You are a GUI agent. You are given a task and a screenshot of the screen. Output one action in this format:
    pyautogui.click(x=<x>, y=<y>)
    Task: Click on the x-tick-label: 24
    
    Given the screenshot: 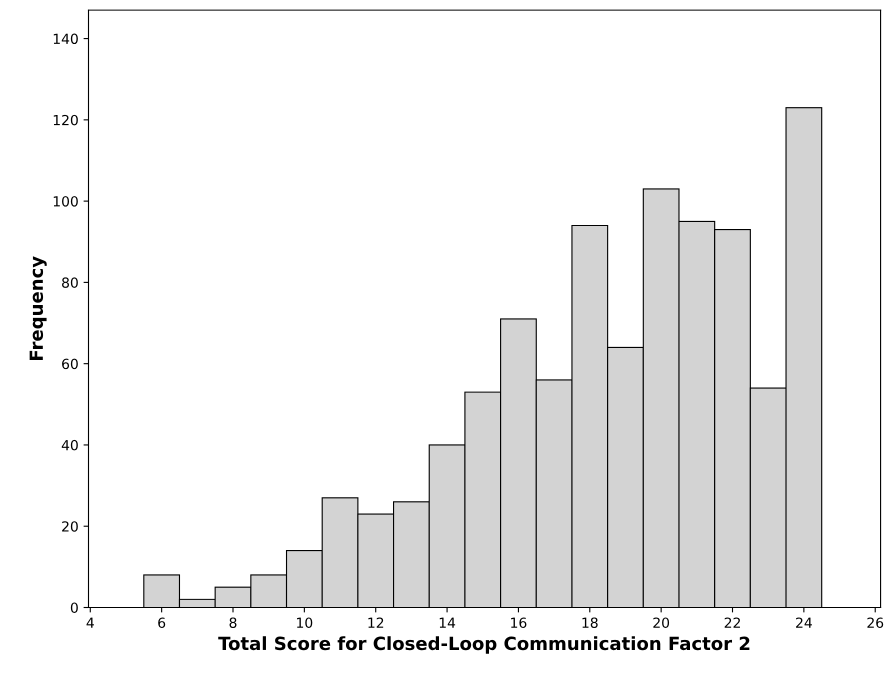 What is the action you would take?
    pyautogui.click(x=804, y=622)
    